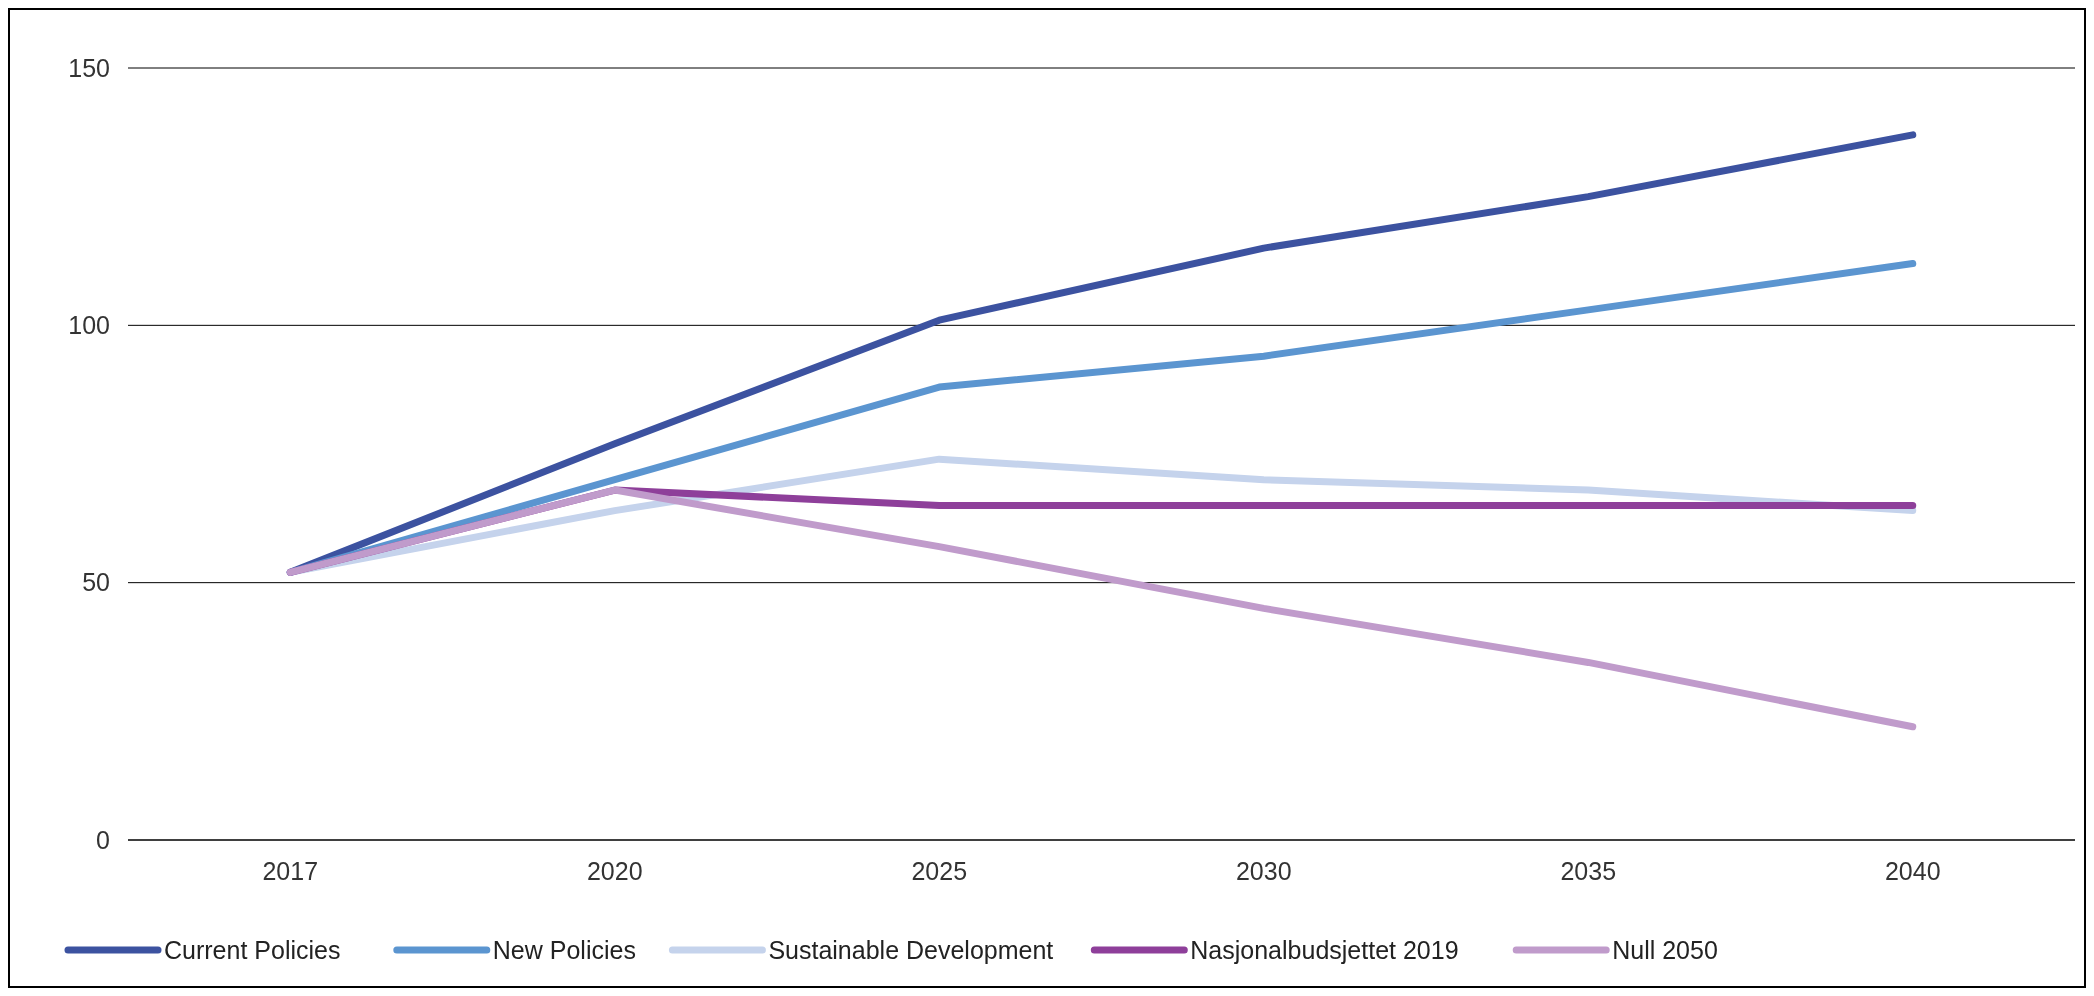 This screenshot has width=2094, height=996. I want to click on x-tick-label: 2025, so click(939, 871).